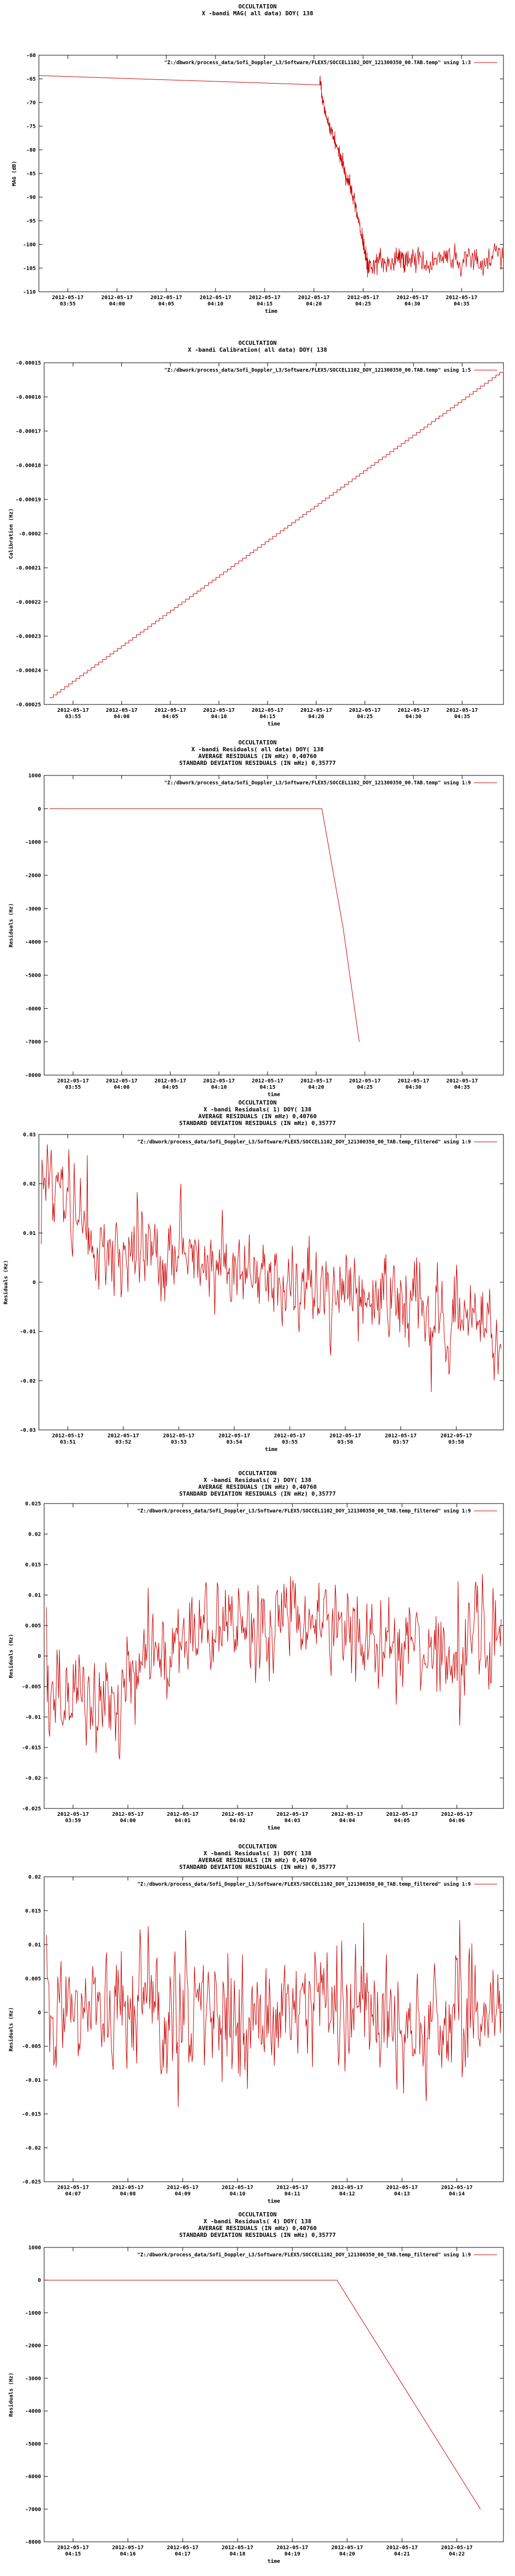  Describe the element at coordinates (28, 398) in the screenshot. I see `y-tick-label: -0.00016` at that location.